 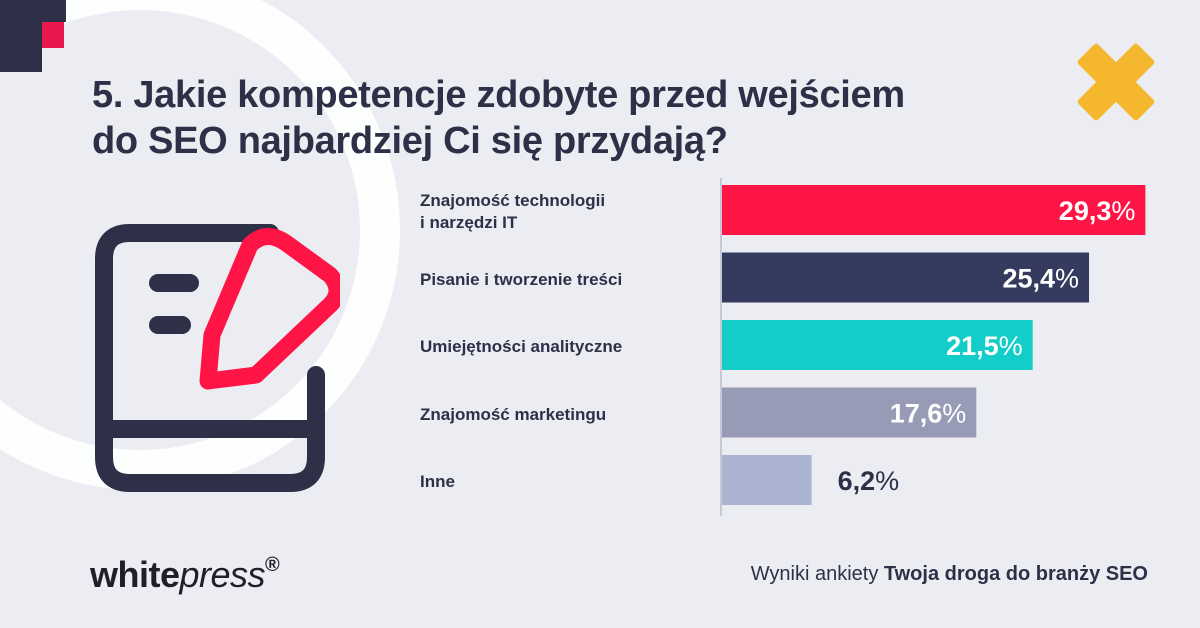 I want to click on category-label-line: Pisanie i tworzenie treści, so click(x=521, y=279).